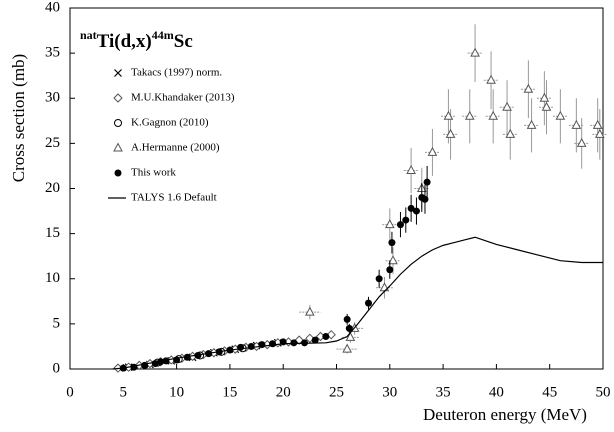 The image size is (614, 432). What do you see at coordinates (163, 35) in the screenshot?
I see `title-sup: 44m` at bounding box center [163, 35].